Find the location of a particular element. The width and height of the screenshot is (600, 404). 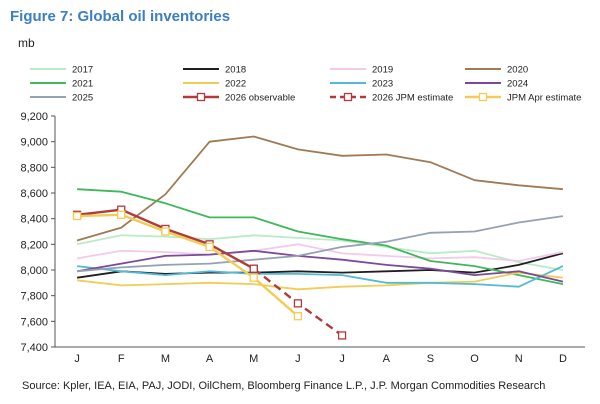

legend-label: 2026 observable is located at coordinates (260, 98).